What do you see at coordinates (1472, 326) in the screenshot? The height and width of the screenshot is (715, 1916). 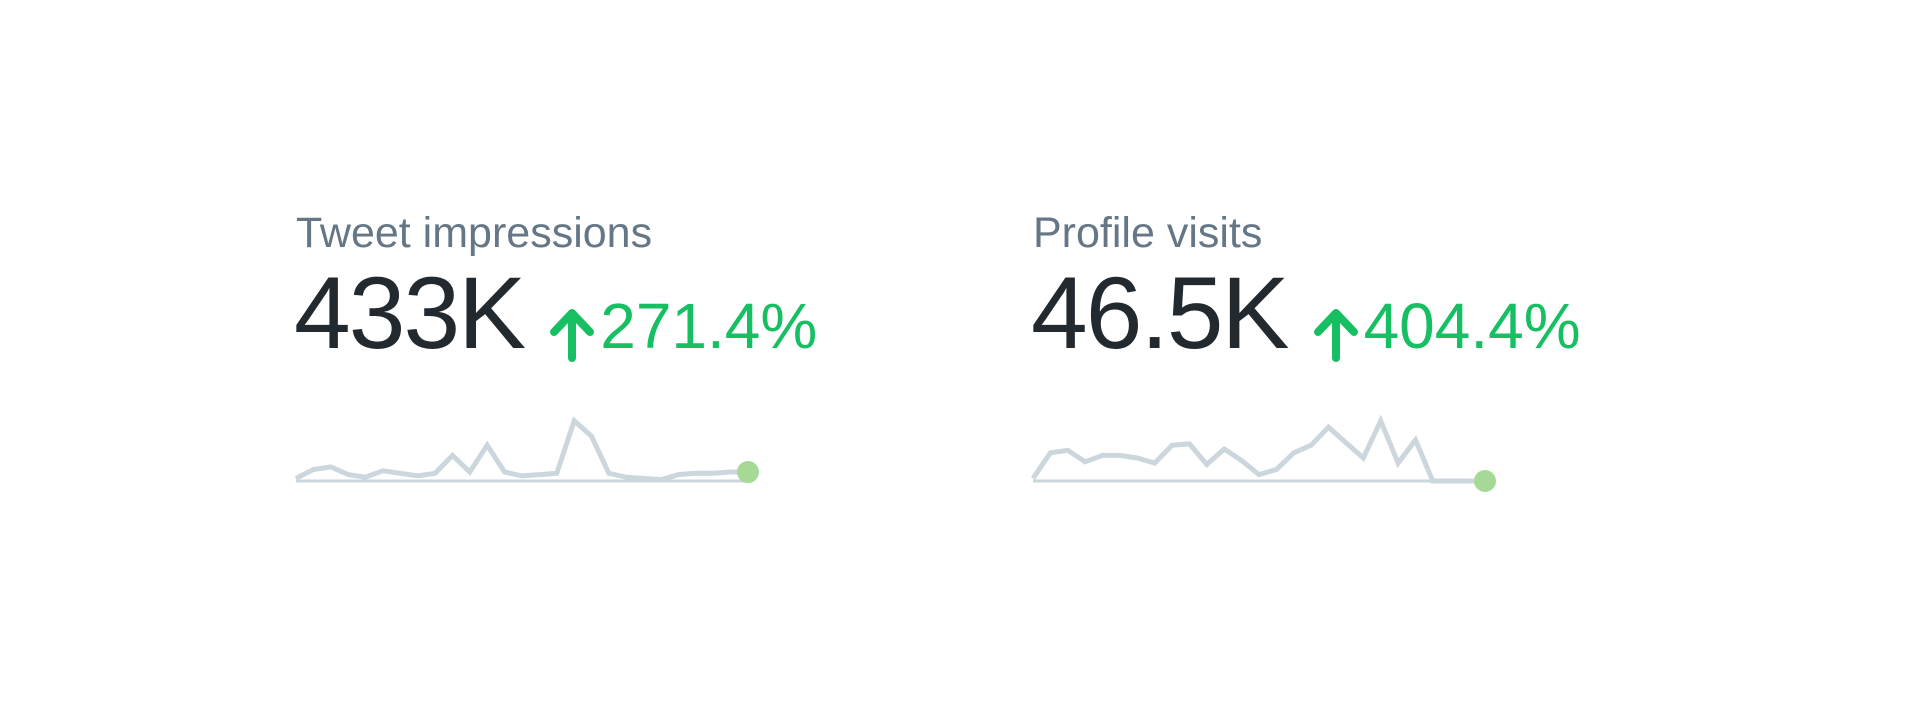 I see `change-percent: 404.4%` at bounding box center [1472, 326].